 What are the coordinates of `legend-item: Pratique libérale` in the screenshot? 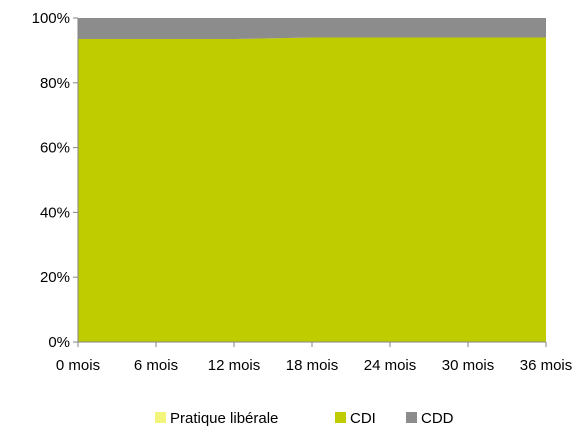 It's located at (216, 418).